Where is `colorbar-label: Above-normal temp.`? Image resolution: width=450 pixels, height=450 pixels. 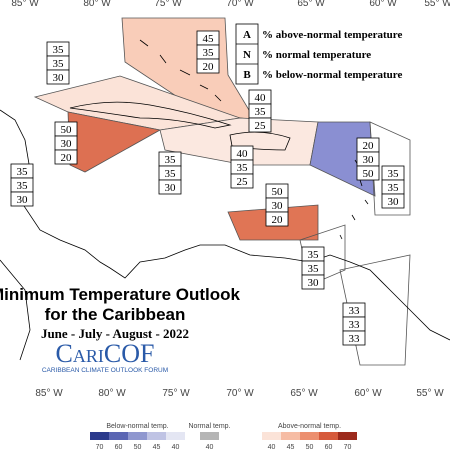
colorbar-label: Above-normal temp. is located at coordinates (309, 426).